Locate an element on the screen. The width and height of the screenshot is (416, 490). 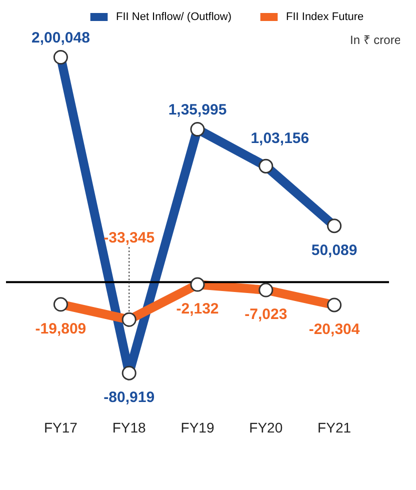
data-label: -19,809 is located at coordinates (60, 329).